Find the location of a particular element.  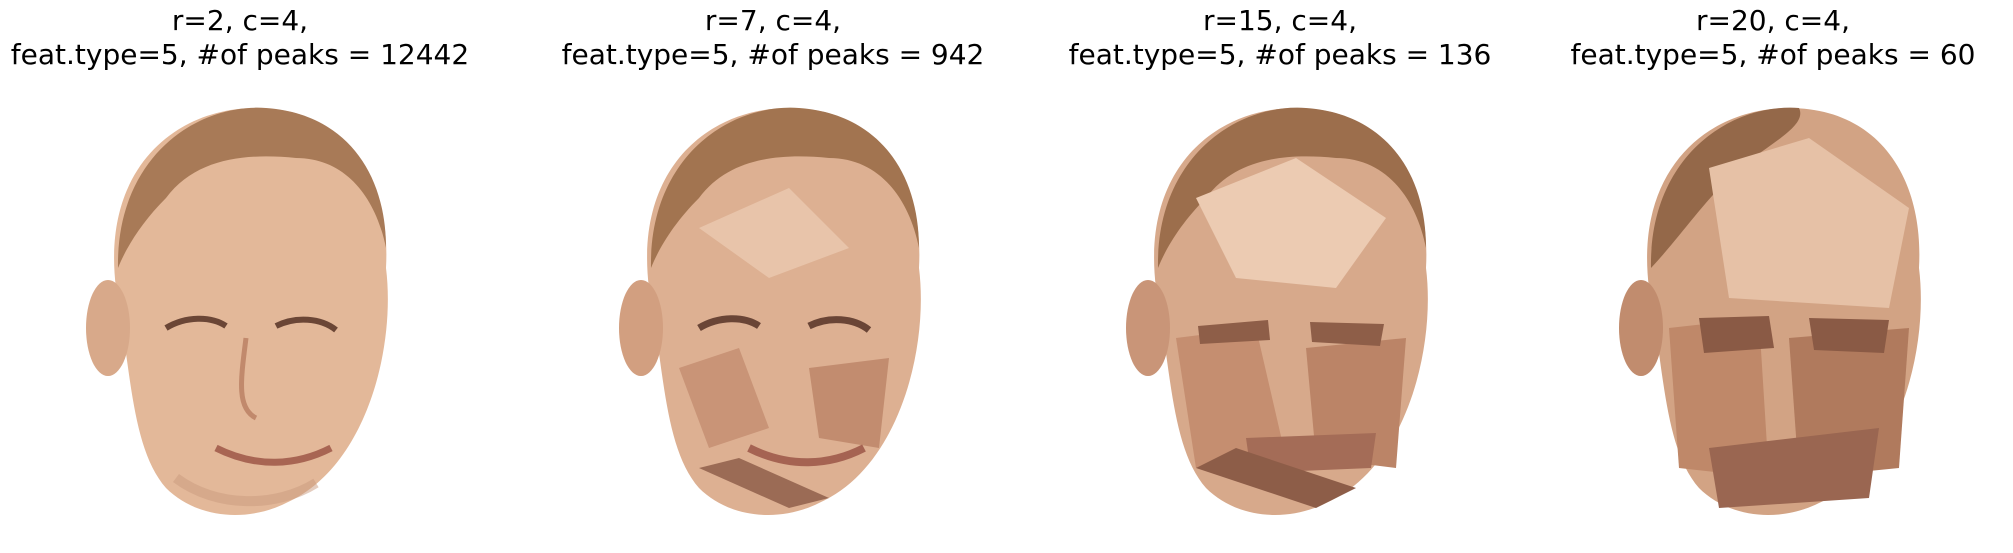

panel-title: r=2, c=4, feat.type=5, #of peaks = 12442 is located at coordinates (240, 38).